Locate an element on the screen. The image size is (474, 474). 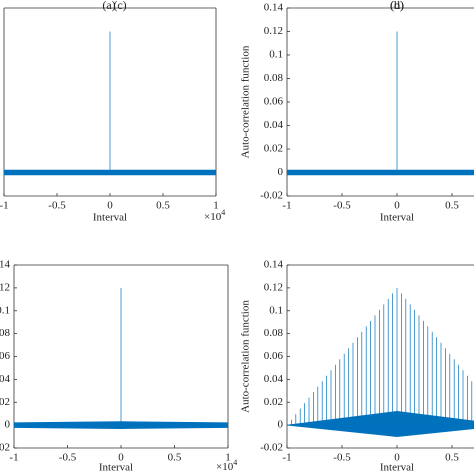
subplot-title: (b) is located at coordinates (397, 6).